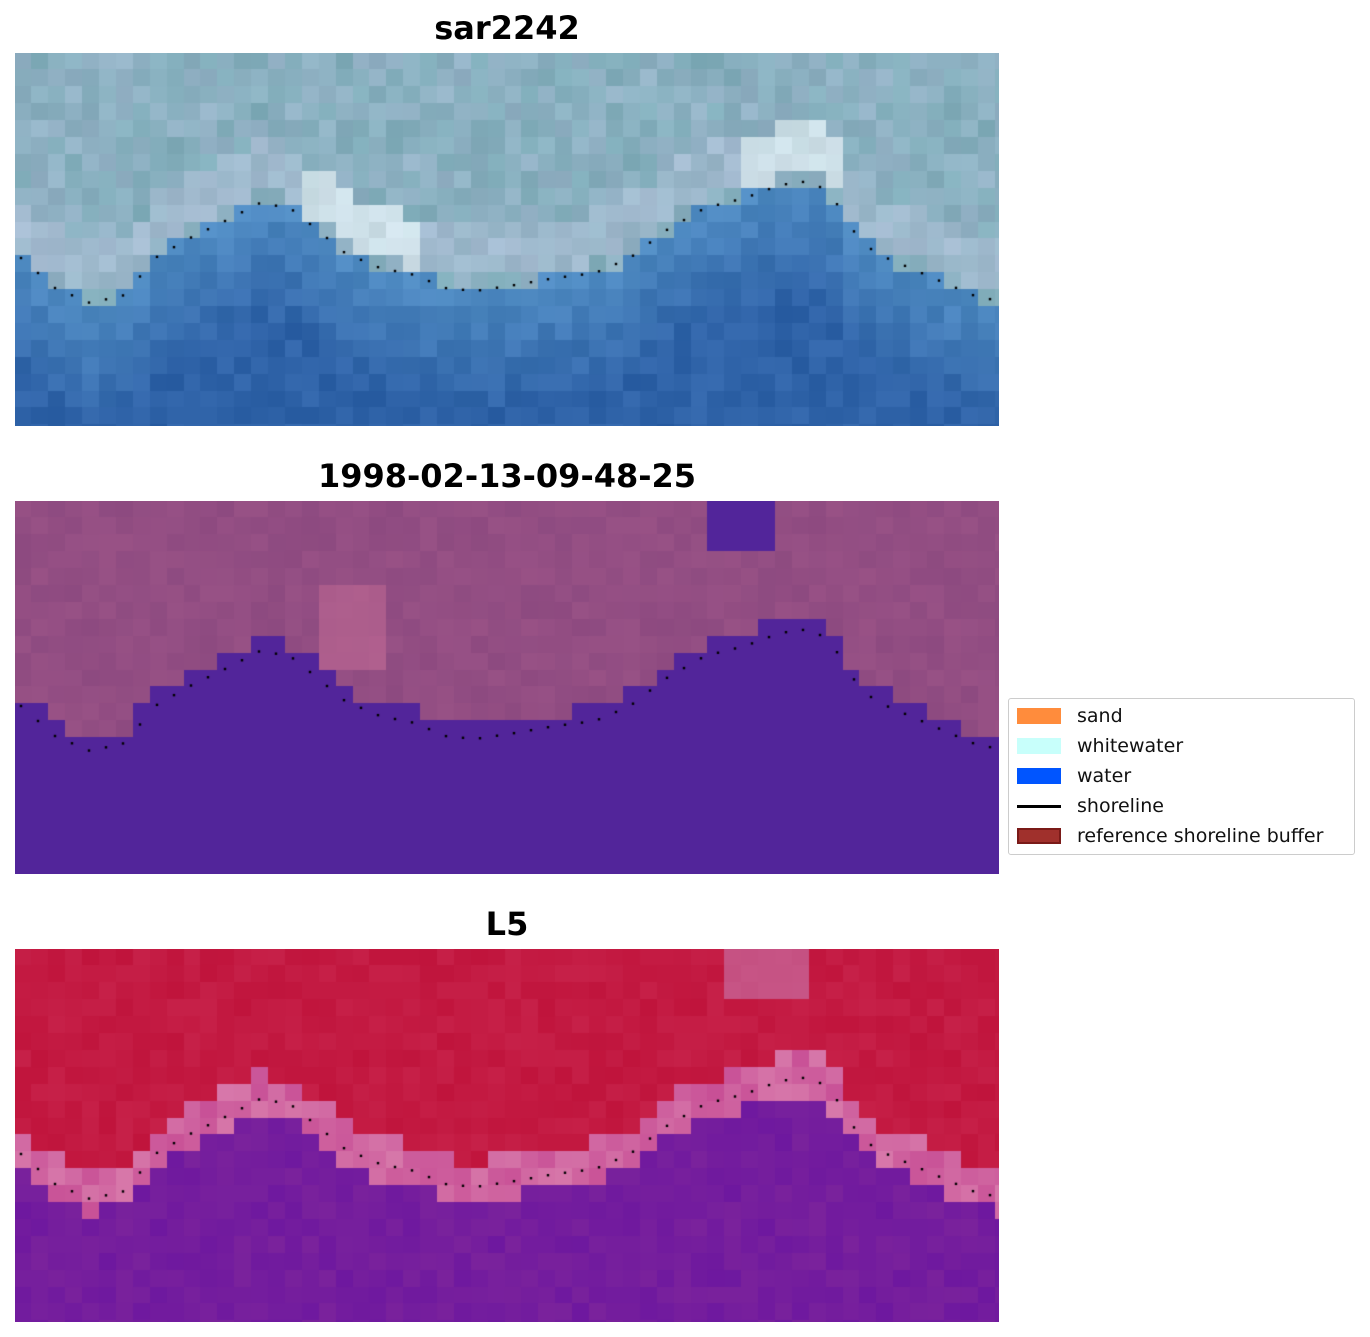  What do you see at coordinates (1039, 776) in the screenshot?
I see `water-swatch` at bounding box center [1039, 776].